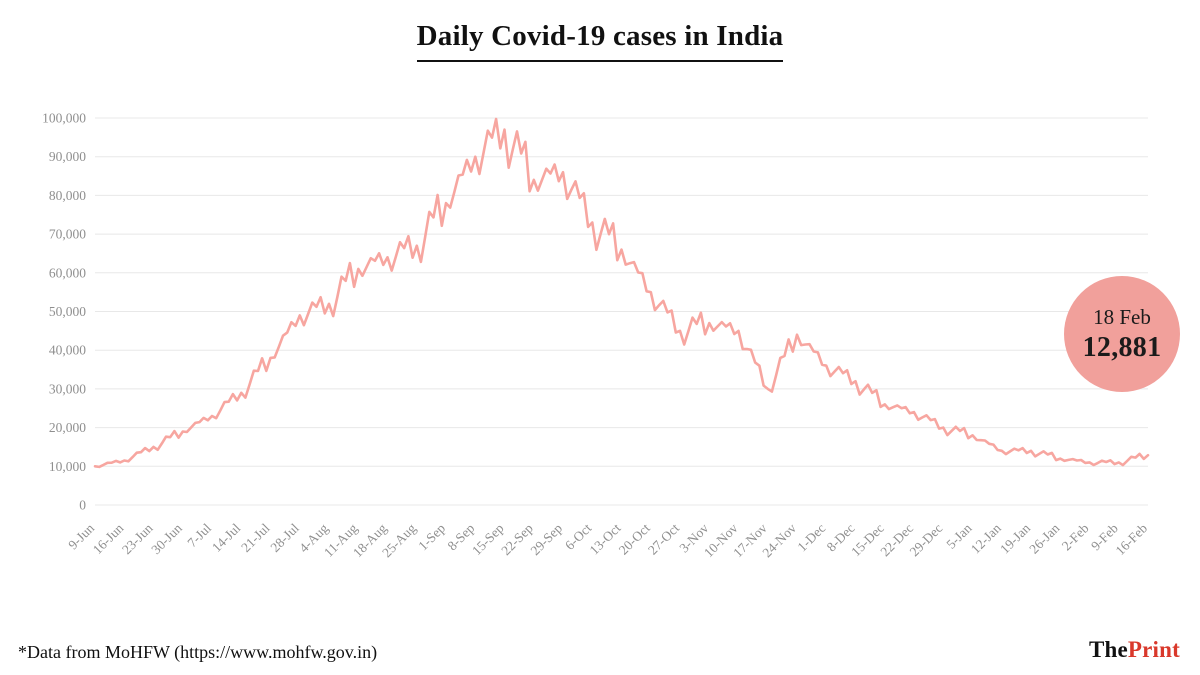 The width and height of the screenshot is (1200, 675). What do you see at coordinates (67, 272) in the screenshot?
I see `svg-text: 60,000` at bounding box center [67, 272].